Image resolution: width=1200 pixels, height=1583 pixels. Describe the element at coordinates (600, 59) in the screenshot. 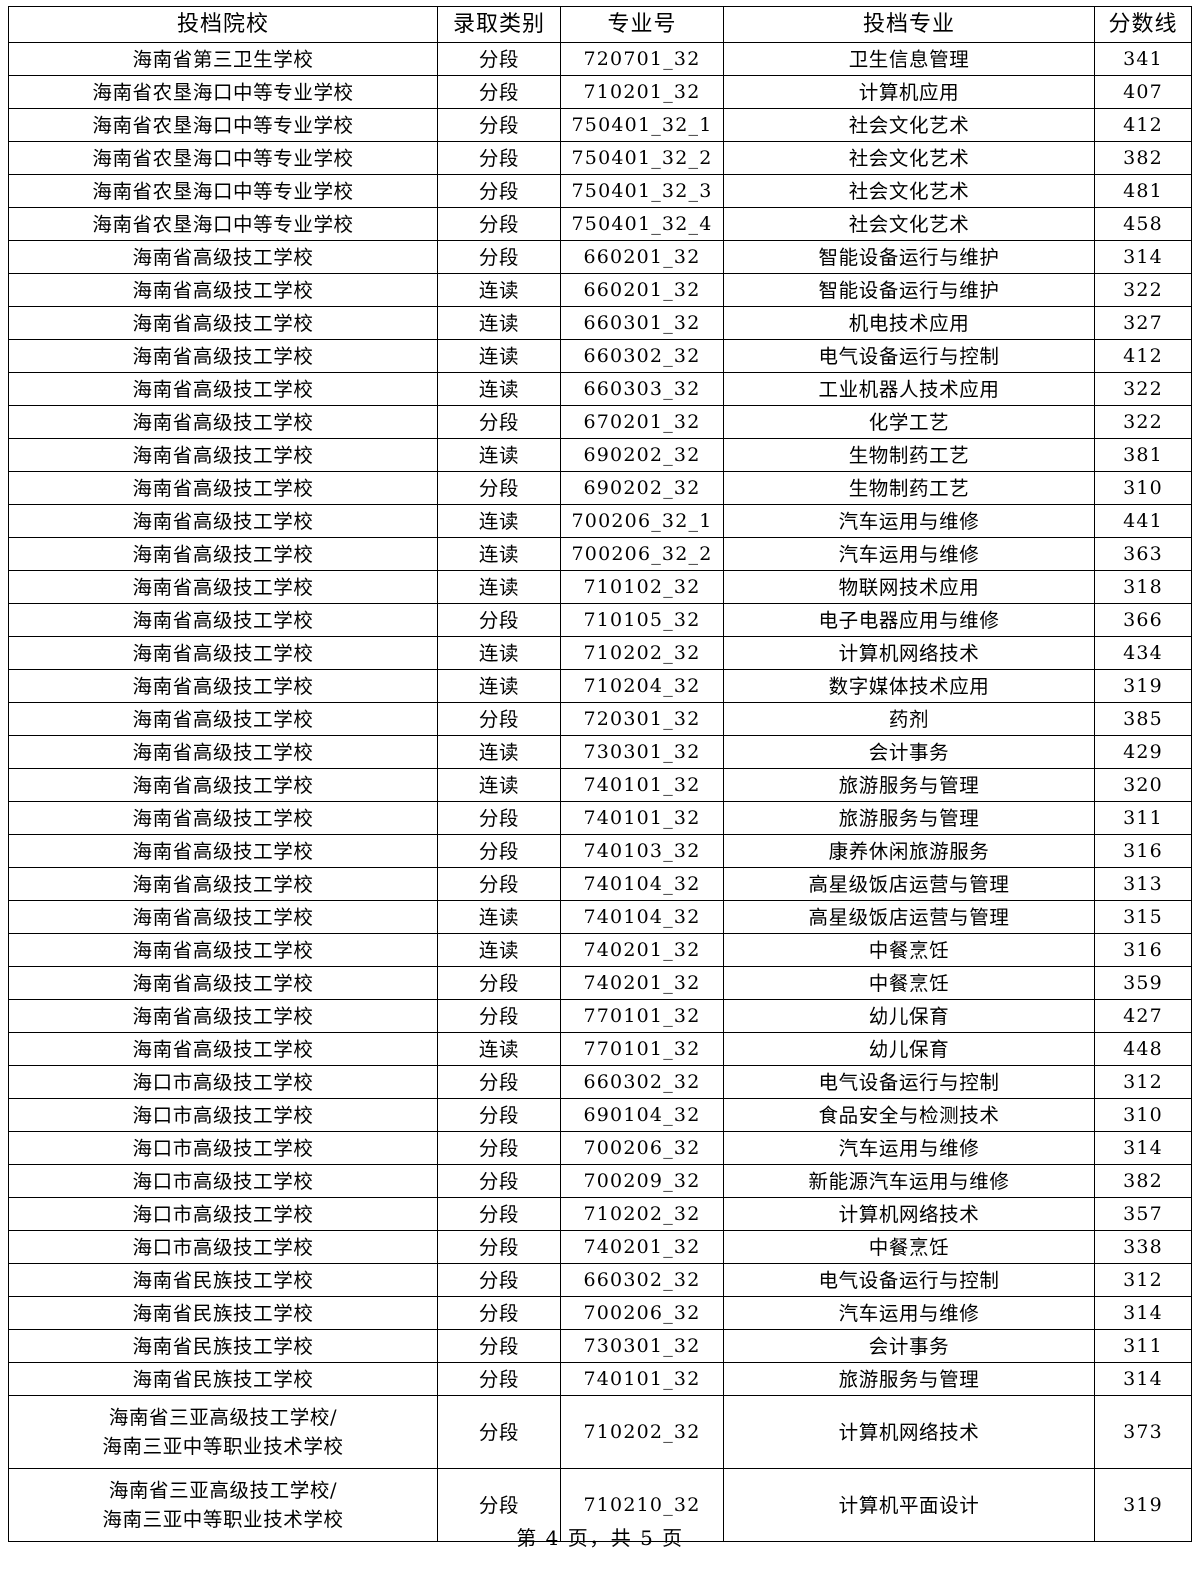

I see `table-row: 海南省第三卫生学校 分段 720701_32 卫生信息管理 341` at that location.